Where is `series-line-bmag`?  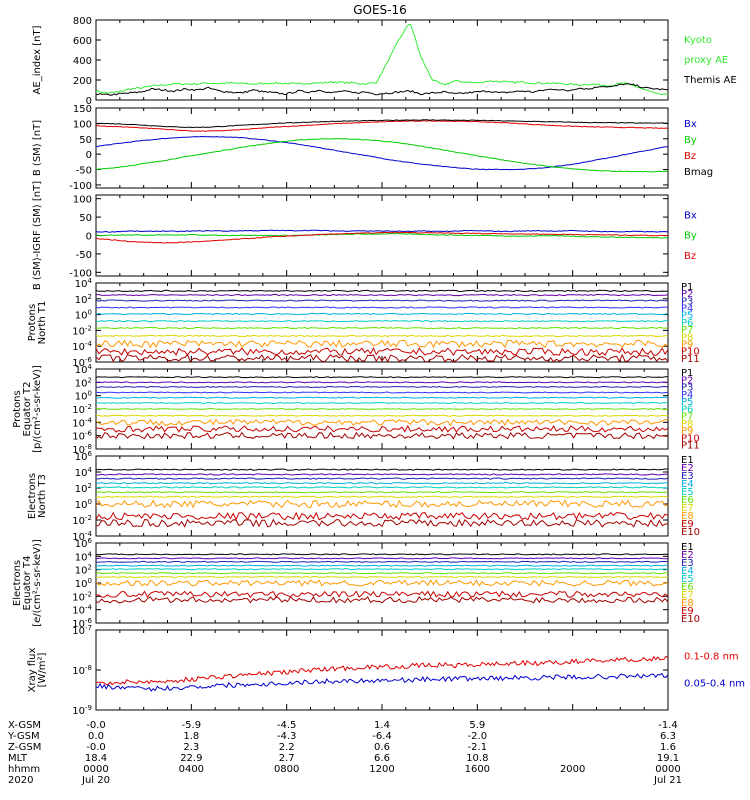 series-line-bmag is located at coordinates (382, 124).